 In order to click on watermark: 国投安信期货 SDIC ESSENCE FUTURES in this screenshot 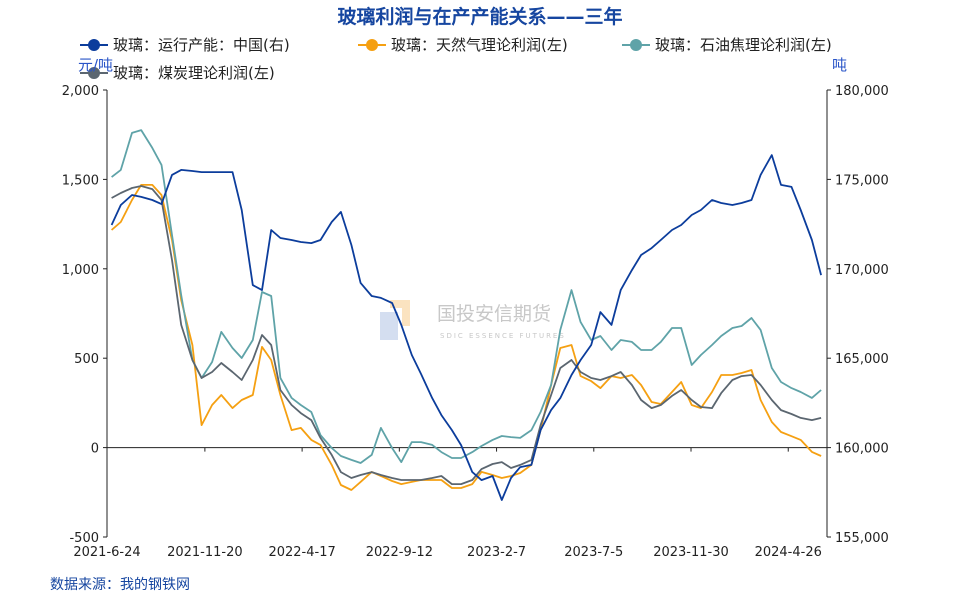, I will do `click(473, 320)`.